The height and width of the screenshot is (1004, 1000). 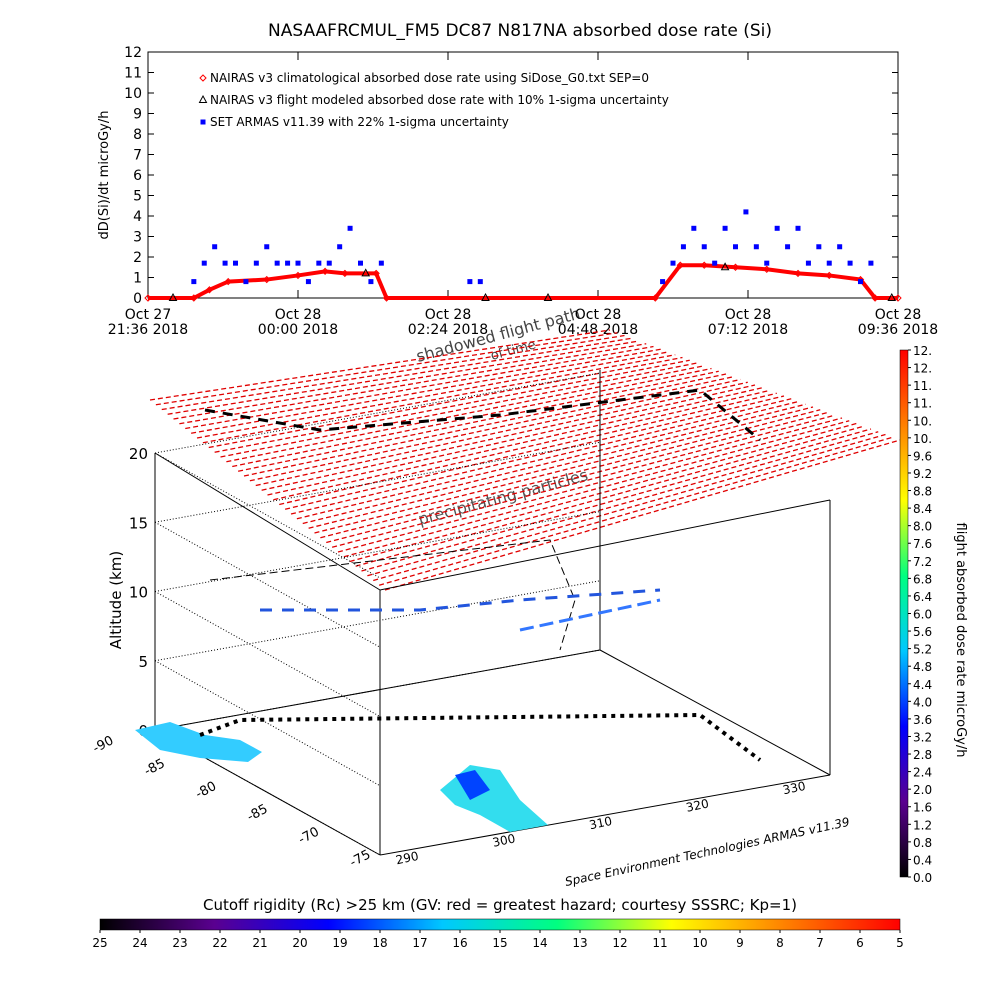 I want to click on colorbar-tick-label: 3.6, so click(x=922, y=720).